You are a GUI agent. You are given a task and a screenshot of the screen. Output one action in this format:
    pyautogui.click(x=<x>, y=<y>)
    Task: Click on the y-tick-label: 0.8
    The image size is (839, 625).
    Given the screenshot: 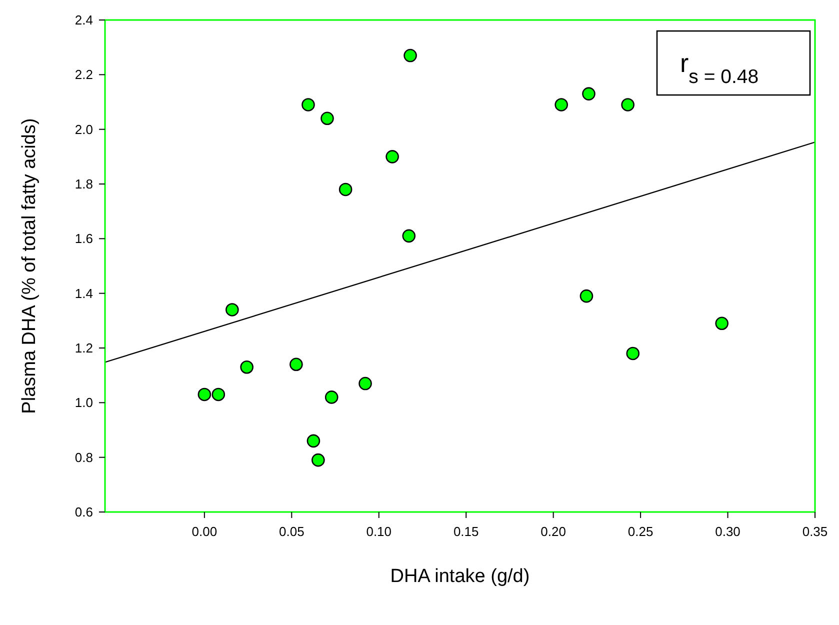 What is the action you would take?
    pyautogui.click(x=83, y=457)
    